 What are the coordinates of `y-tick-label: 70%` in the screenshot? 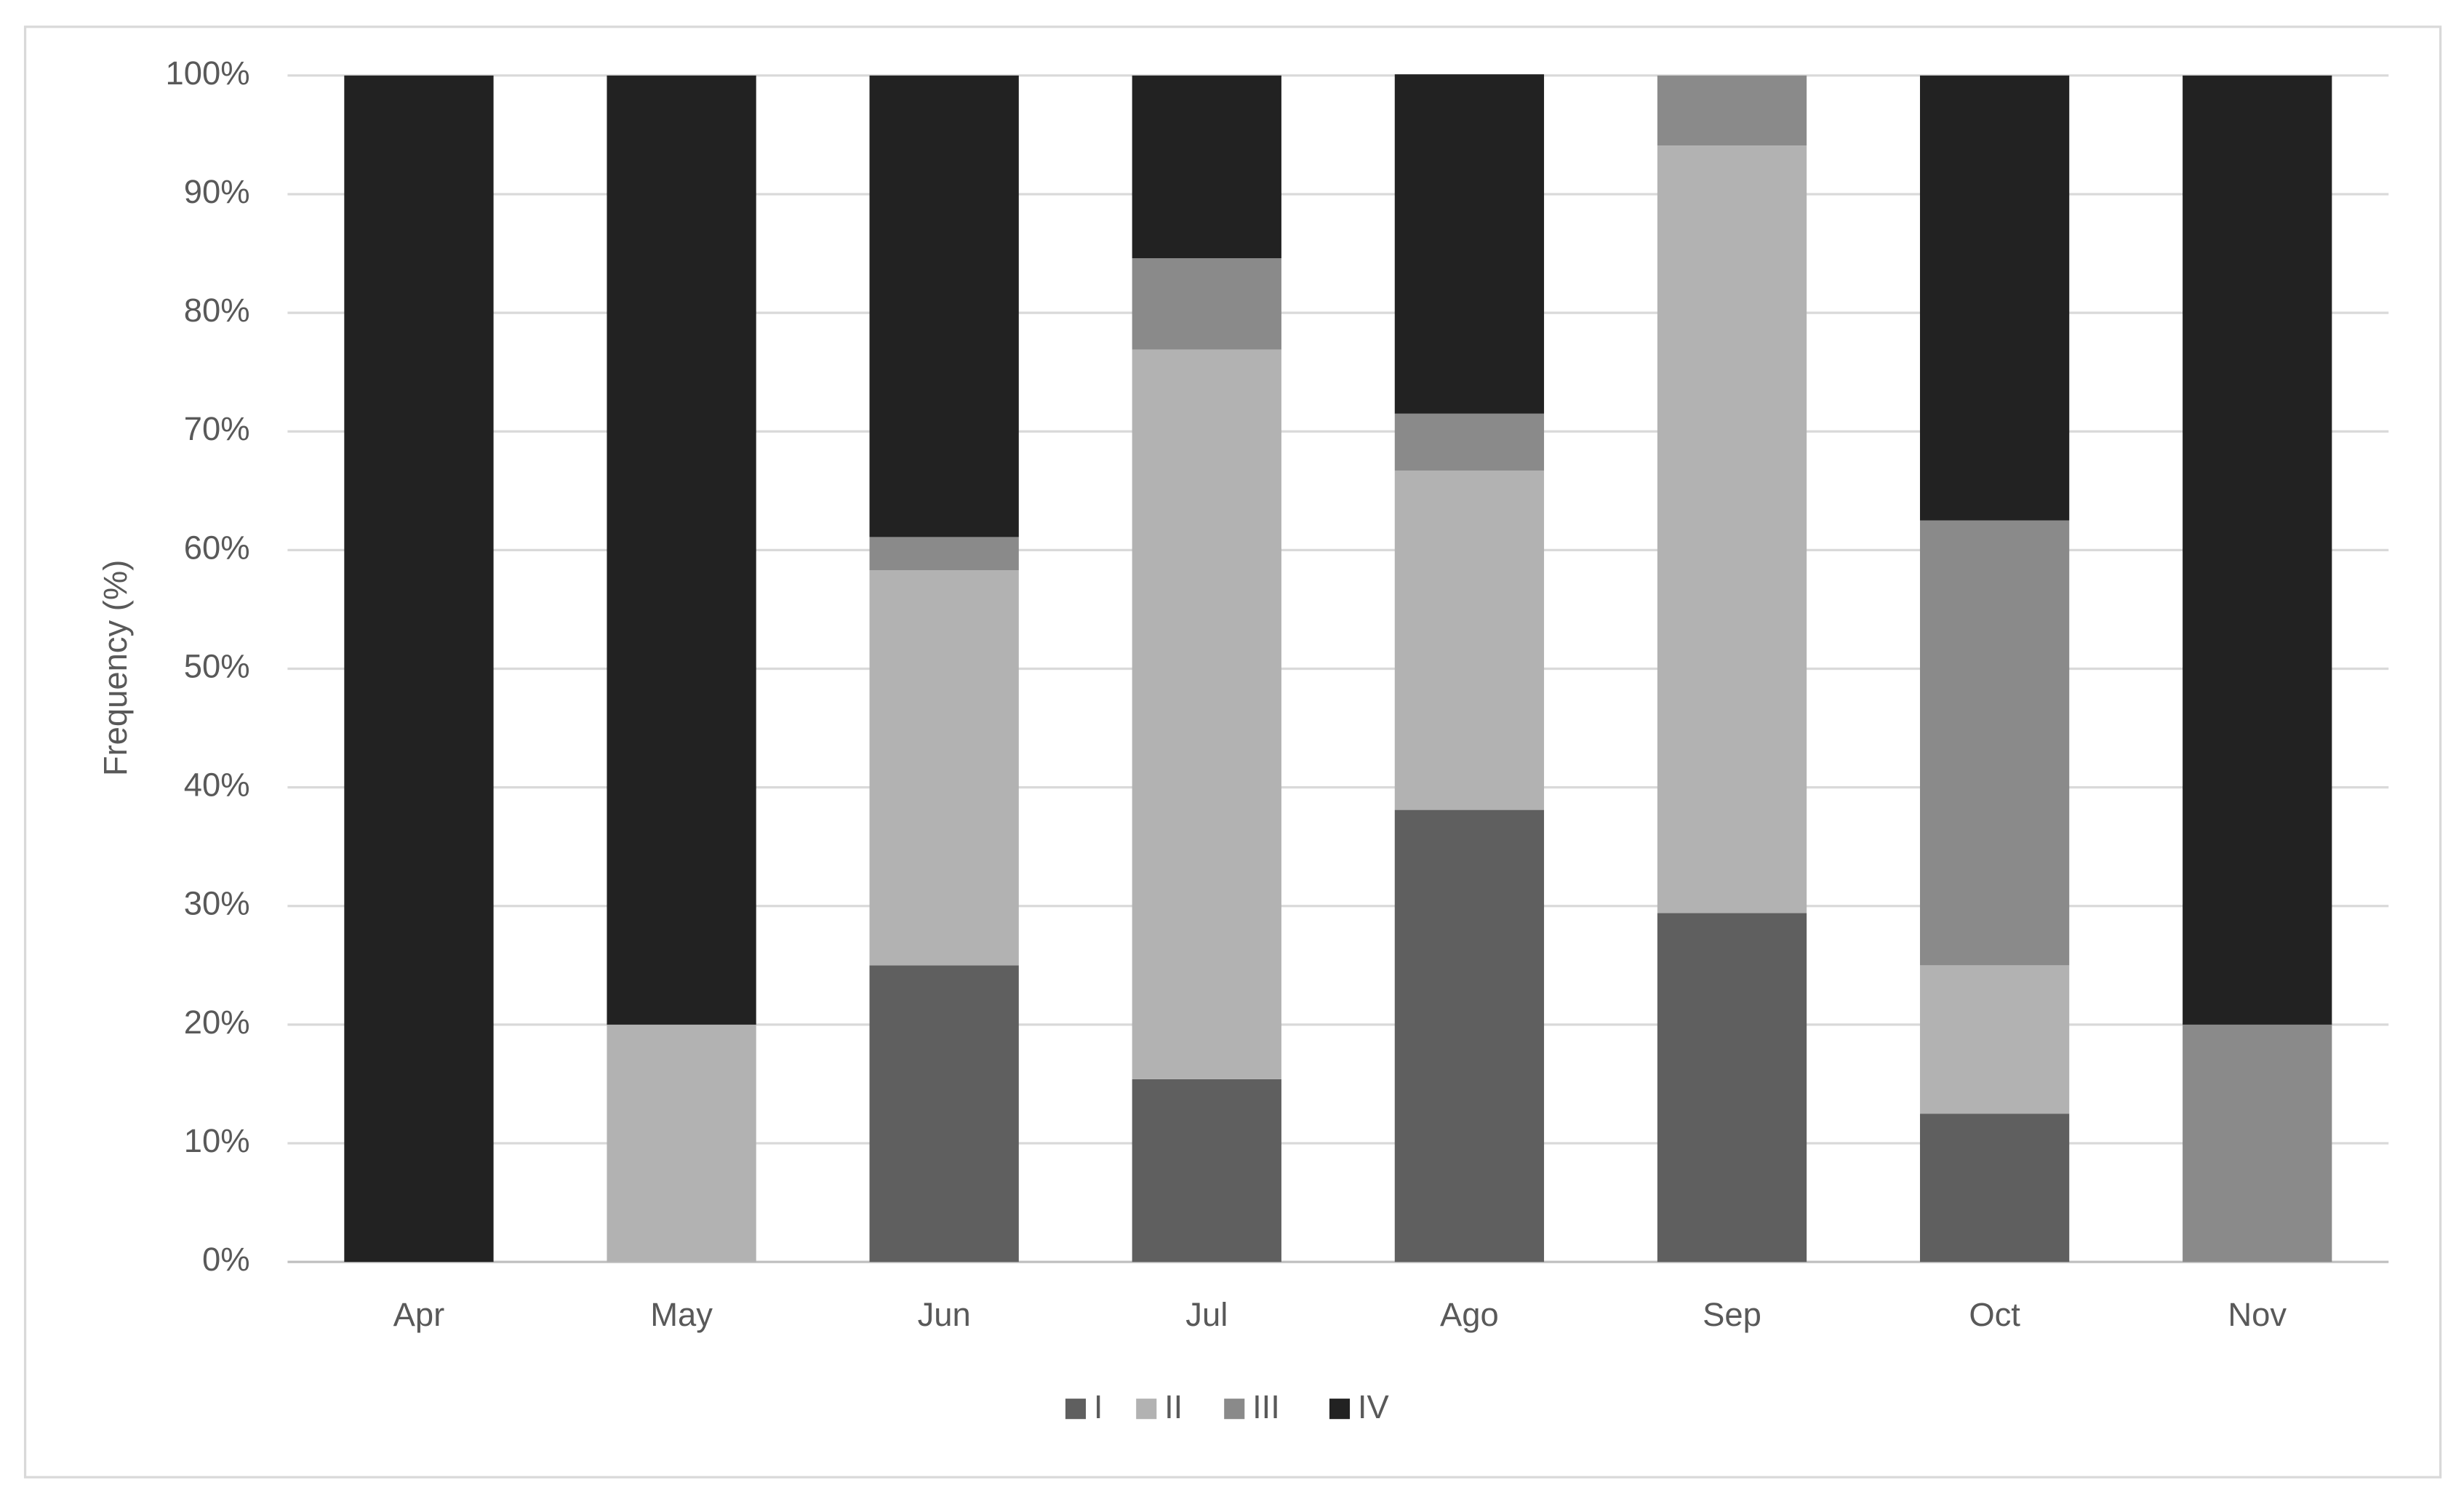 It's located at (217, 428).